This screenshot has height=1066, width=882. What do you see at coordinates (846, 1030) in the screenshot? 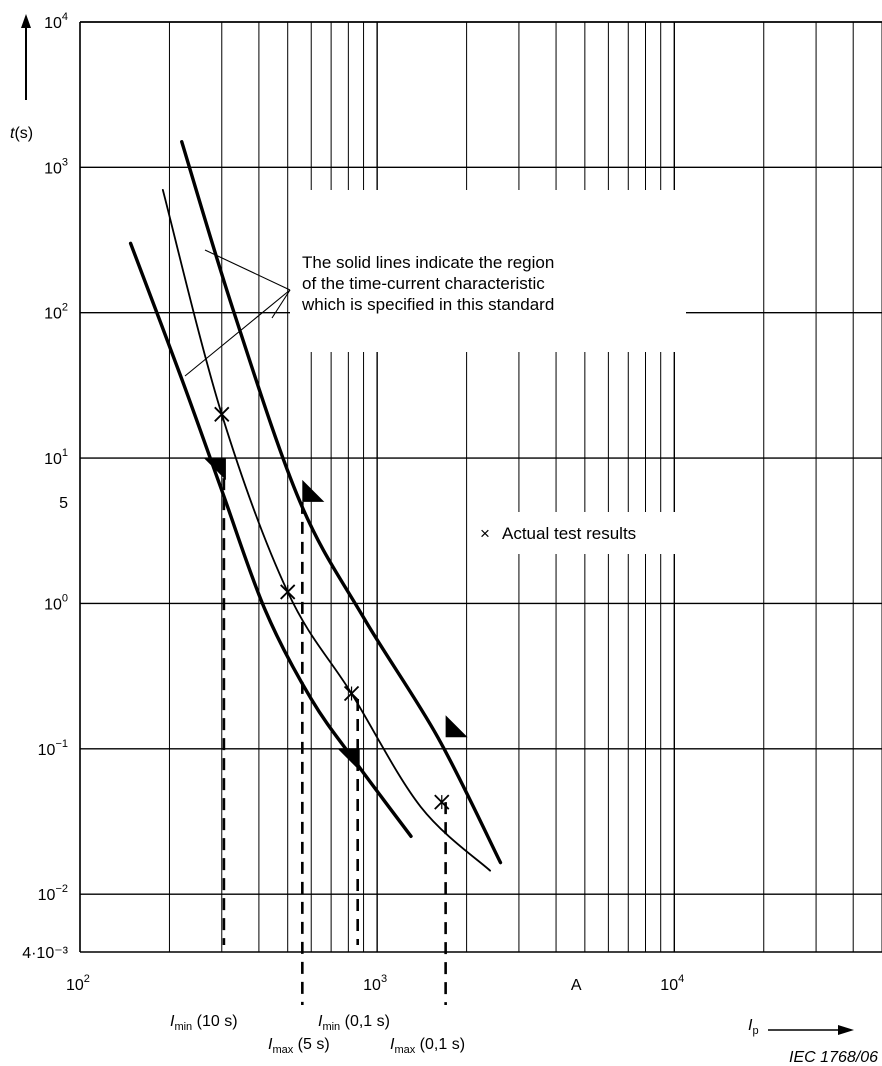
I see `x-axis-arrowhead` at bounding box center [846, 1030].